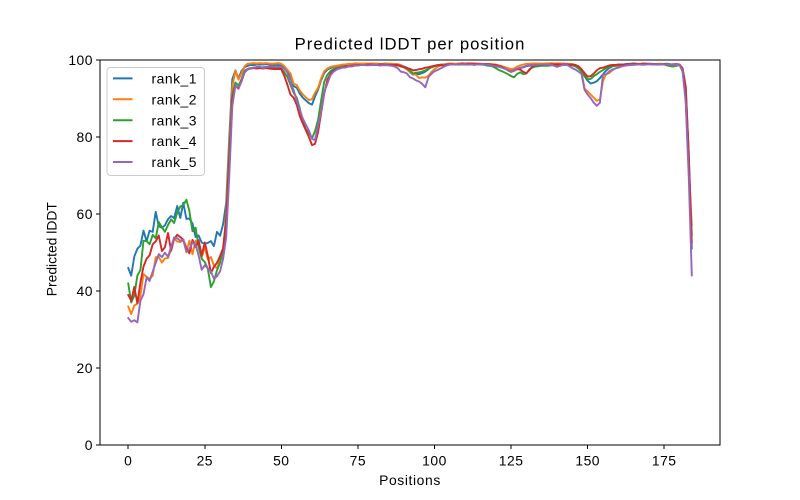 Image resolution: width=800 pixels, height=500 pixels. Describe the element at coordinates (664, 461) in the screenshot. I see `svg-text: 175` at that location.